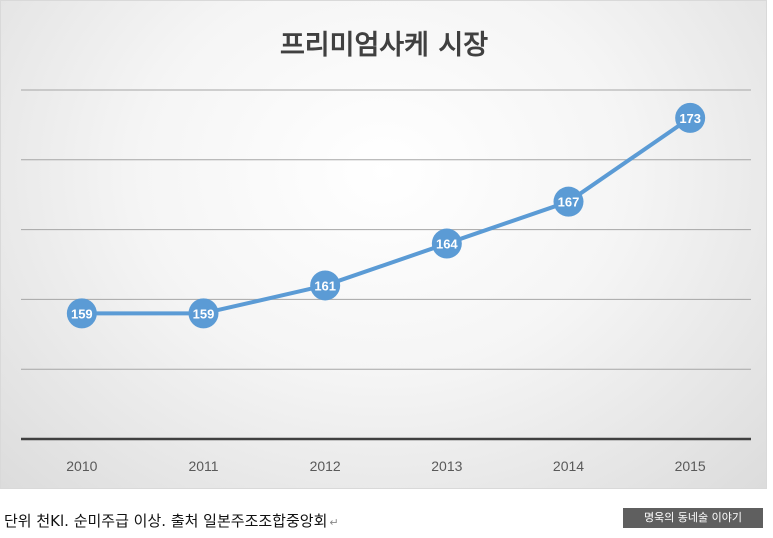 This screenshot has height=538, width=773. Describe the element at coordinates (446, 466) in the screenshot. I see `x-tick-label: 2013` at that location.